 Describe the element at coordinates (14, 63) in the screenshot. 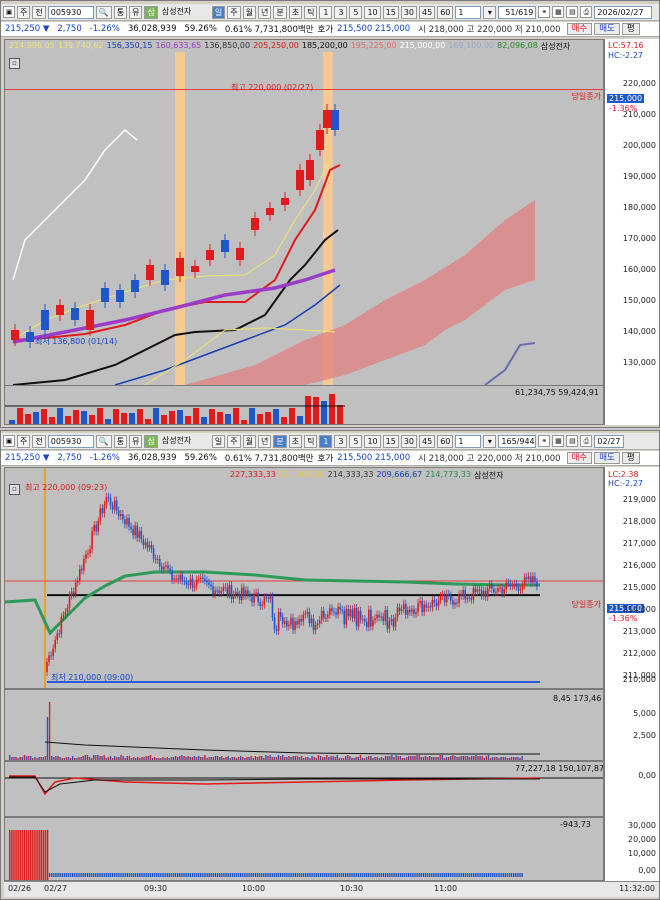

I see `settings-icon: ▫` at that location.